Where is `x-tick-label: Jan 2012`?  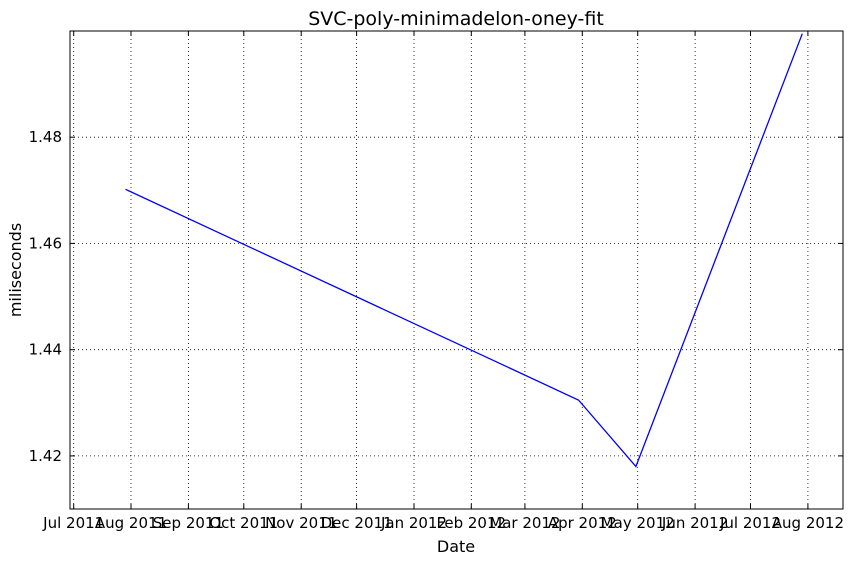
x-tick-label: Jan 2012 is located at coordinates (413, 523).